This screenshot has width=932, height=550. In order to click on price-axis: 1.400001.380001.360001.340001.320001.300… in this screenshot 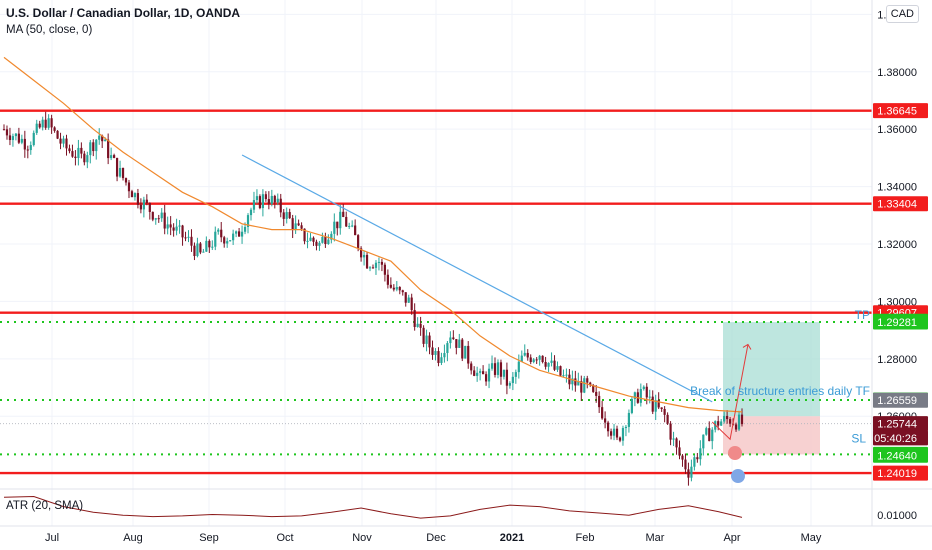, I will do `click(899, 263)`.